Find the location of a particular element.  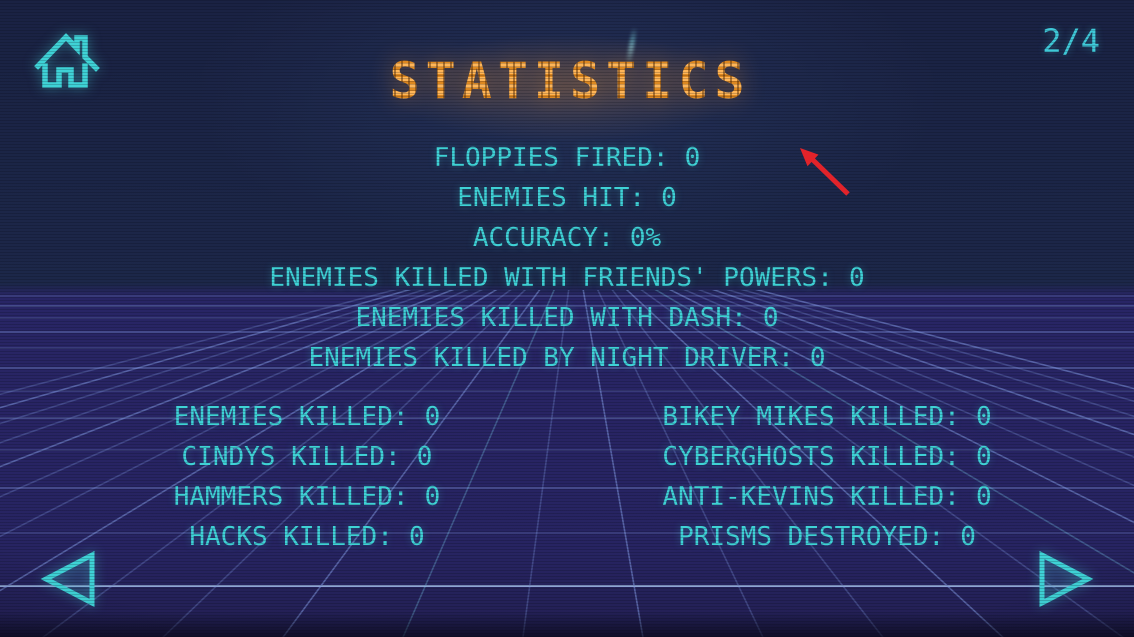

stat-label: ENEMIES KILLED WITH DASH: is located at coordinates (551, 318).